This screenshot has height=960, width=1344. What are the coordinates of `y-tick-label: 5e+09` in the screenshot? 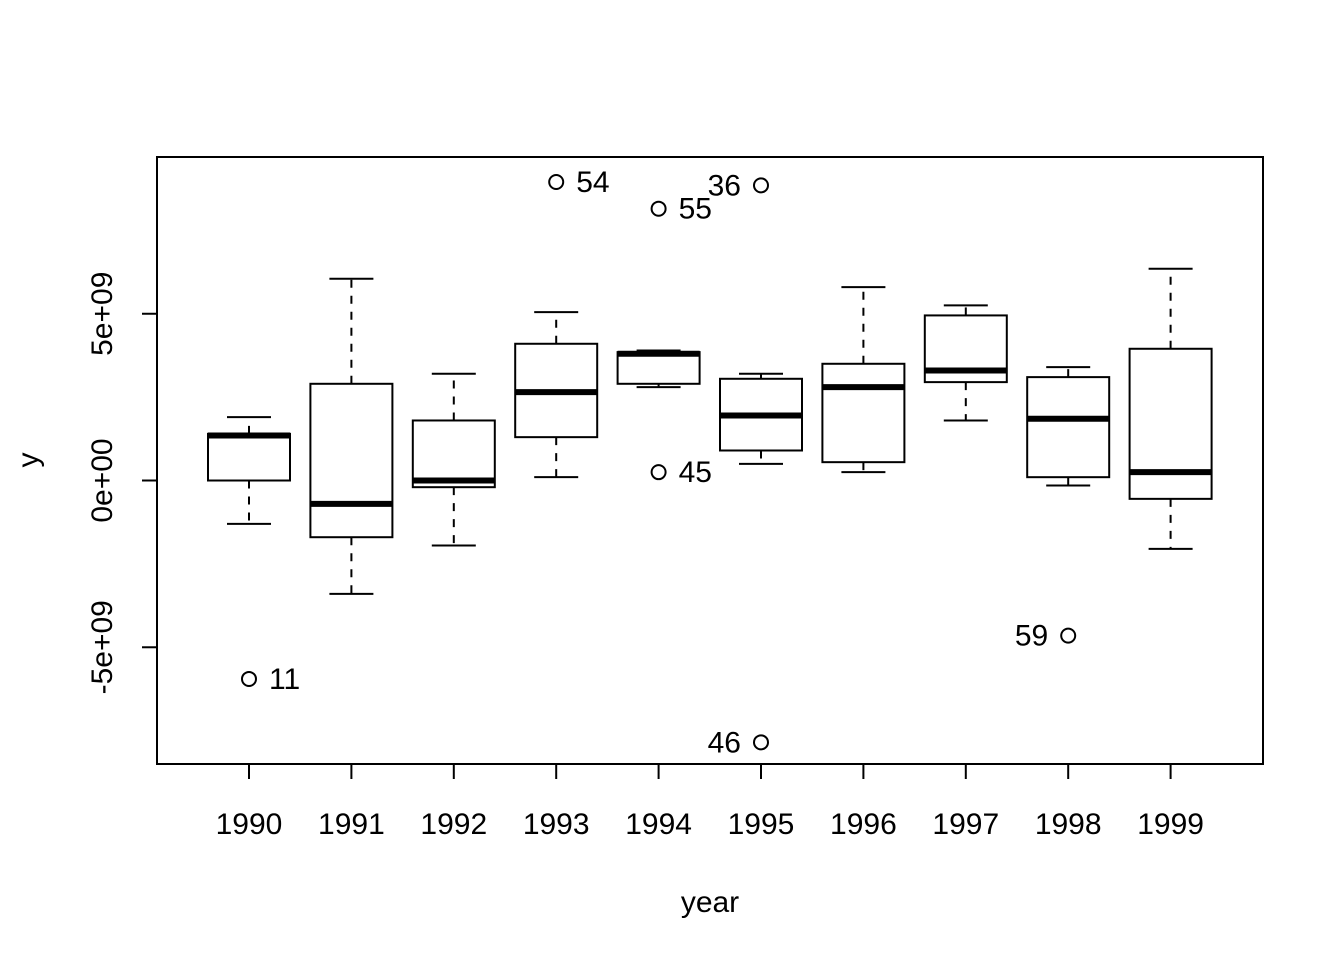 It's located at (102, 314).